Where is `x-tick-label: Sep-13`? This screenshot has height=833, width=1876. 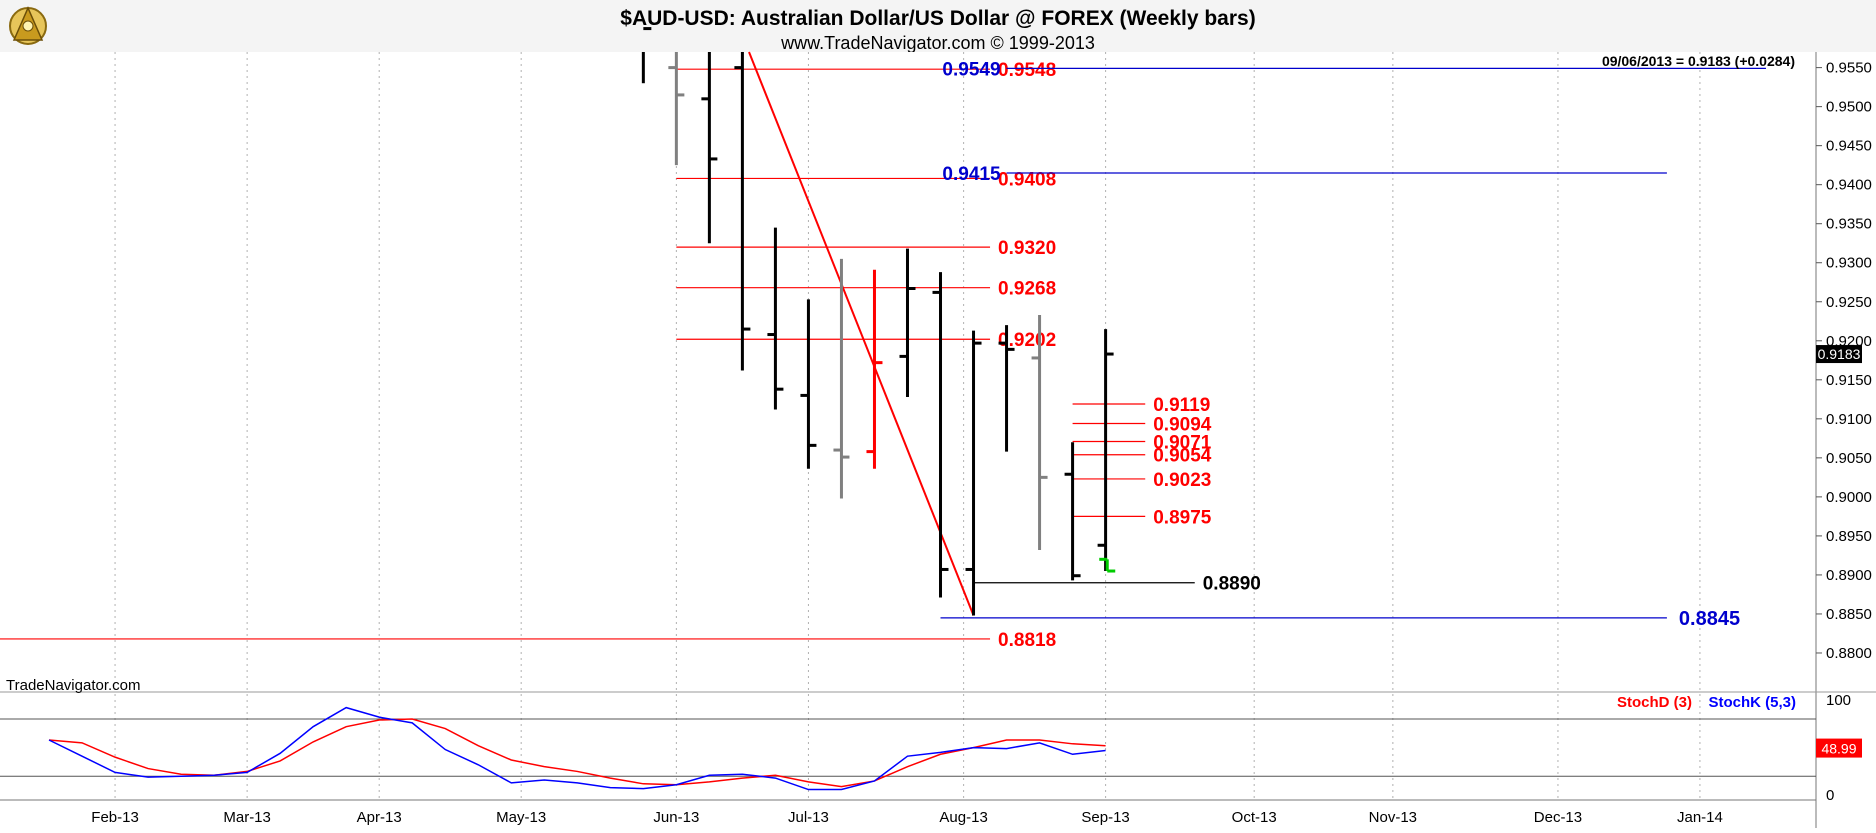
x-tick-label: Sep-13 is located at coordinates (1105, 817).